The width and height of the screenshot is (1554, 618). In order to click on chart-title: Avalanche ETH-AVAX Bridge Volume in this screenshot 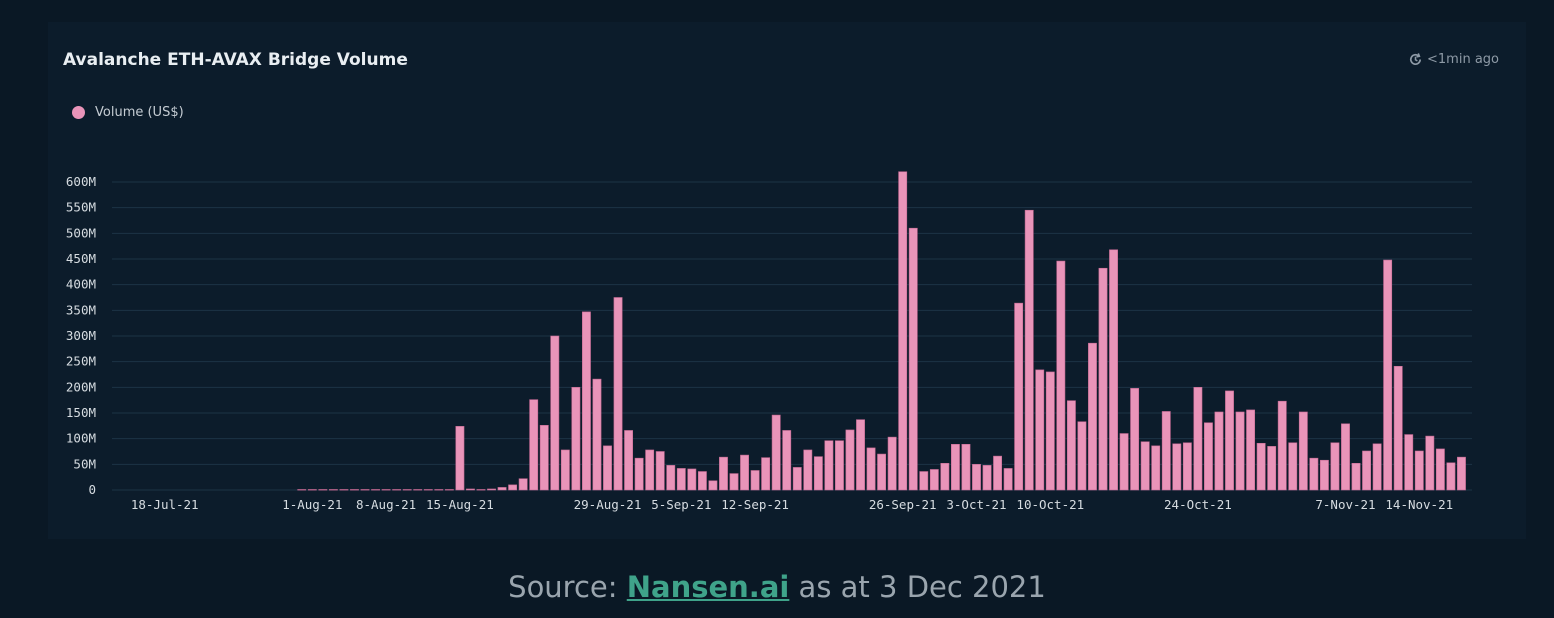, I will do `click(235, 60)`.